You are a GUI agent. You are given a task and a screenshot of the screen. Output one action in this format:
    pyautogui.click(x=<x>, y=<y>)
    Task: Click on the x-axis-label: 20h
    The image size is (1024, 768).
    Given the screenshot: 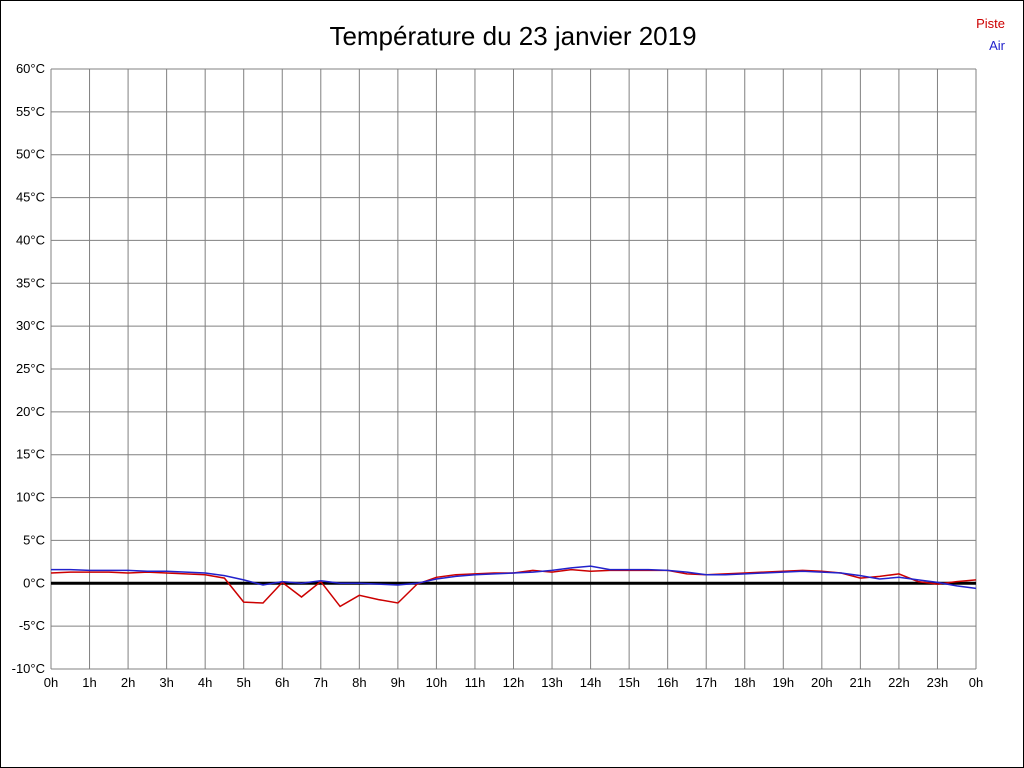 What is the action you would take?
    pyautogui.click(x=822, y=682)
    